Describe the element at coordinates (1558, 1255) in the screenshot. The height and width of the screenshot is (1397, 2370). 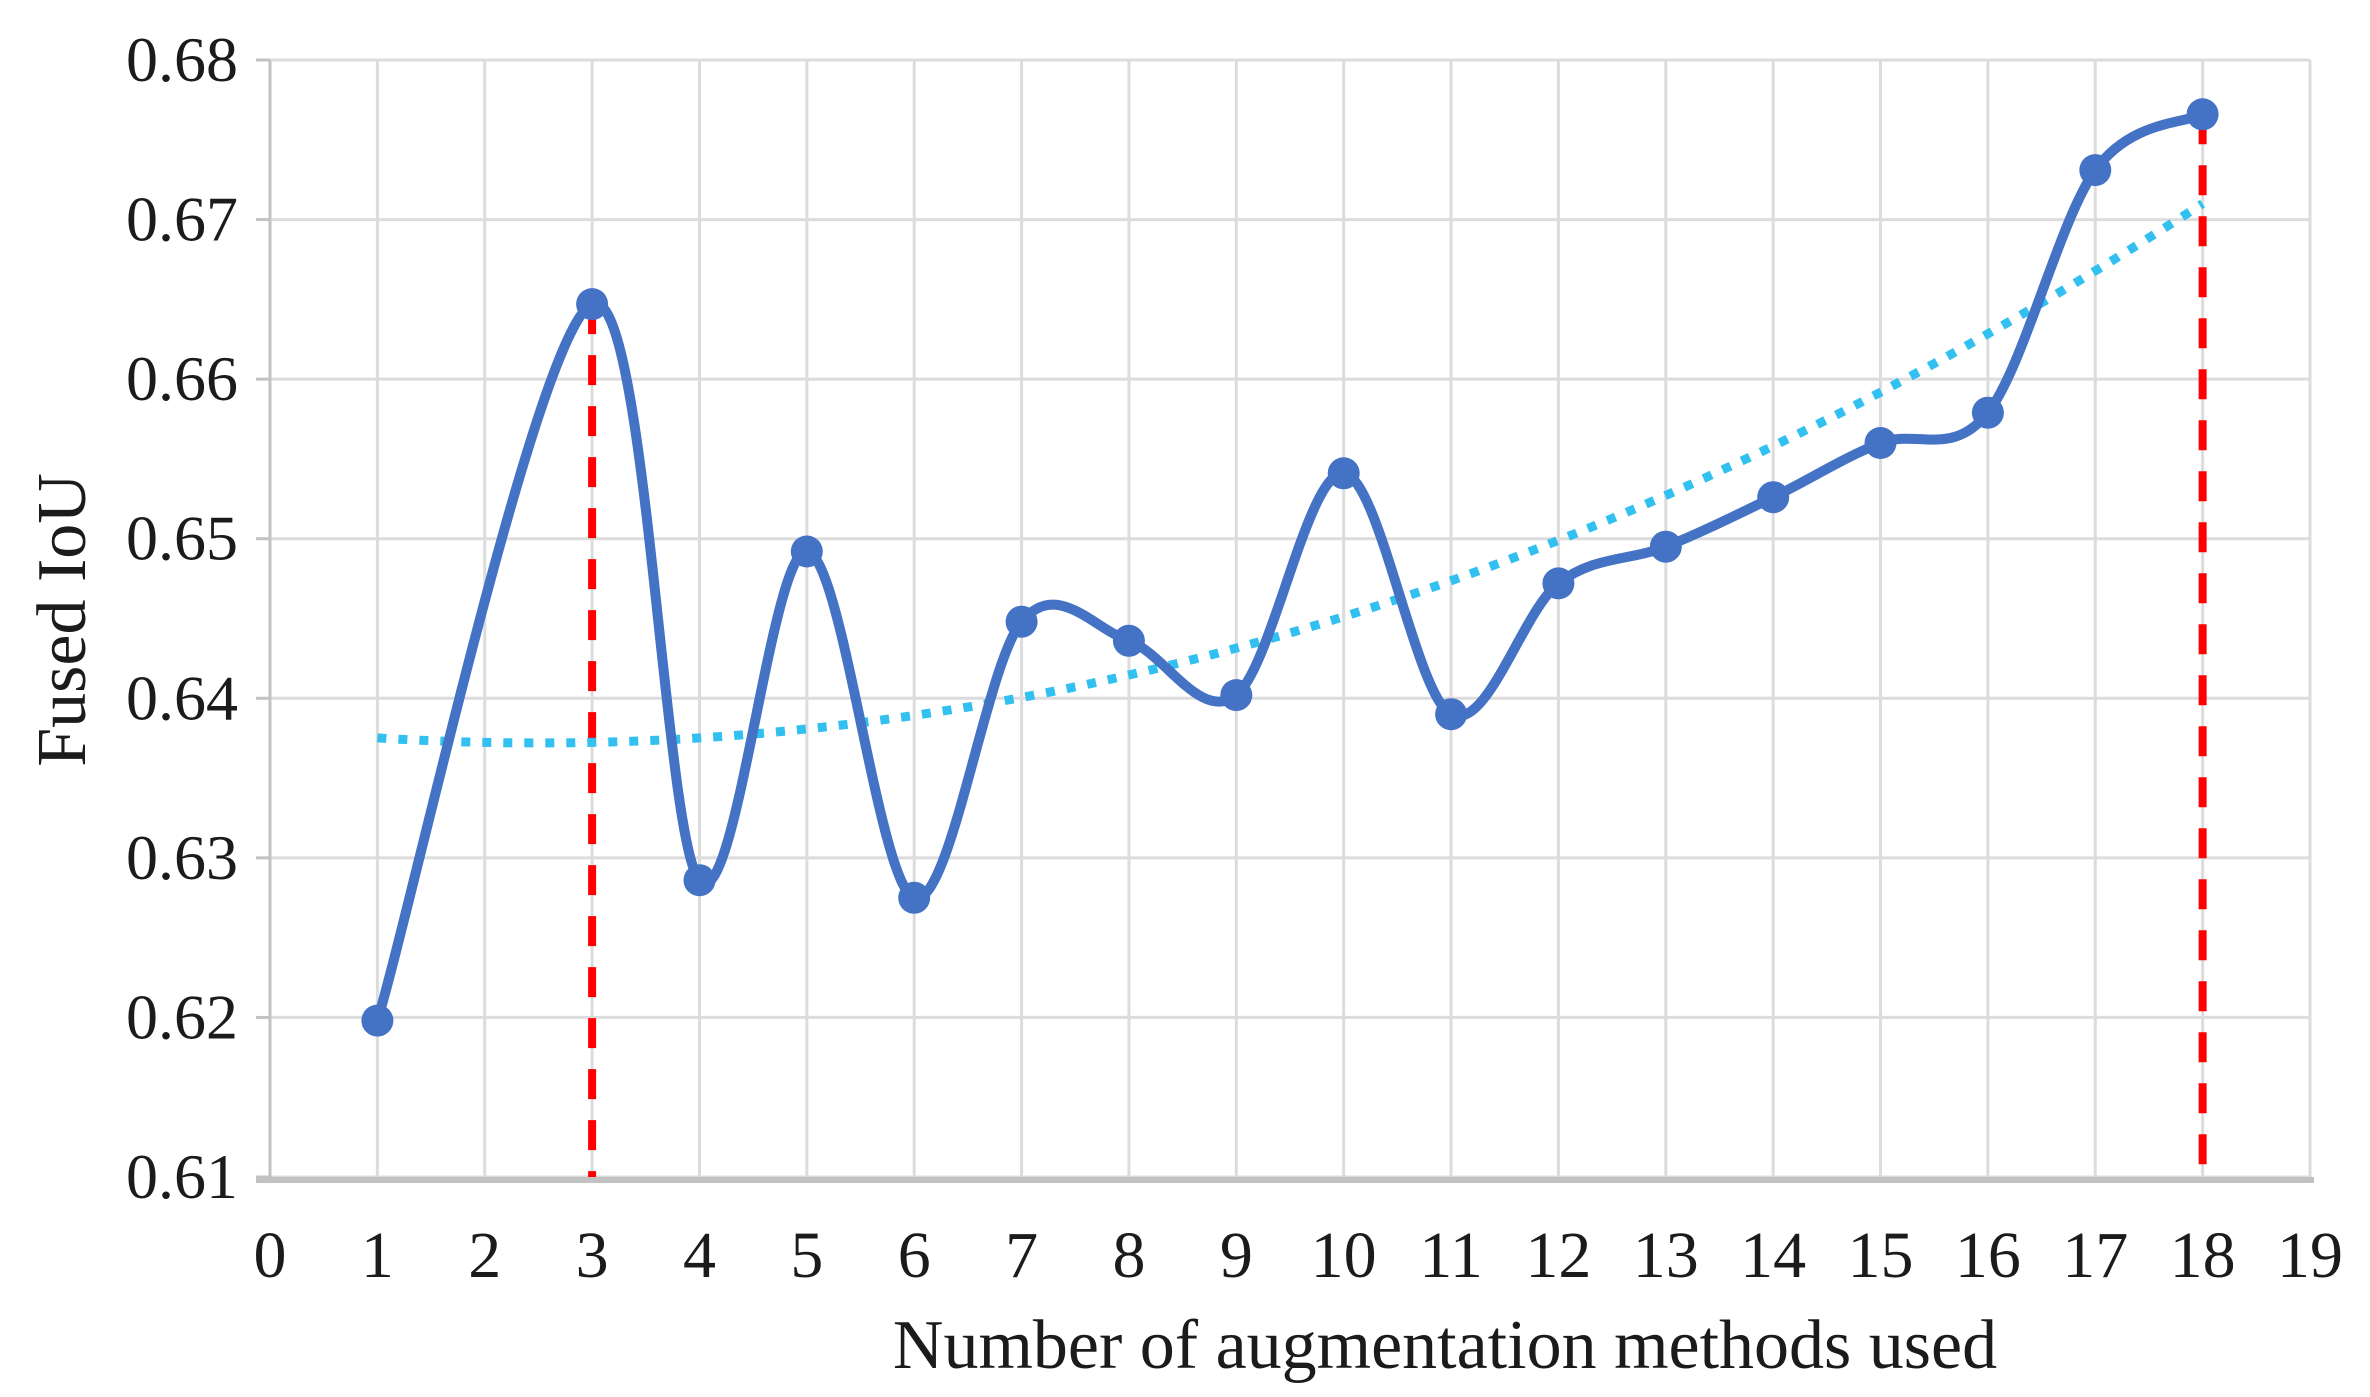
I see `x-tick-label: 12` at that location.